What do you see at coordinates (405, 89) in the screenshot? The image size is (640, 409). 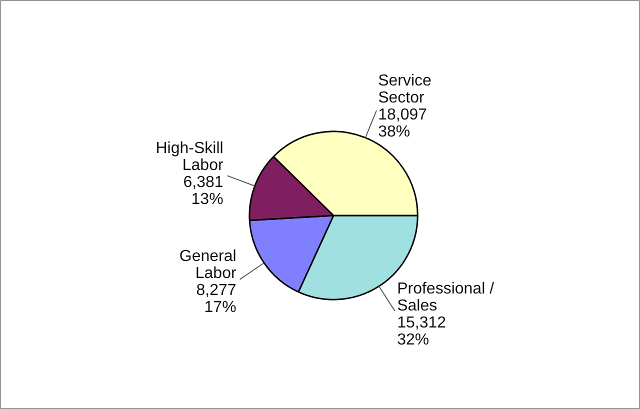 I see `slice-label: Service Sector` at bounding box center [405, 89].